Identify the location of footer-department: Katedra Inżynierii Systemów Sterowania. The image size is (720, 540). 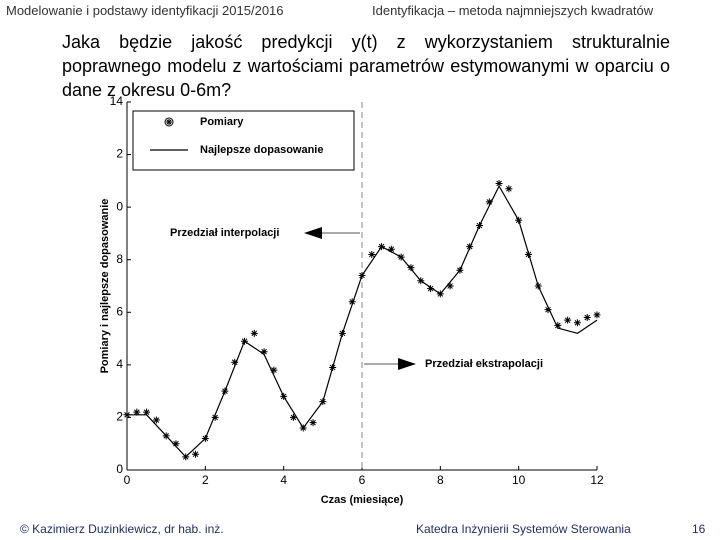
(523, 529).